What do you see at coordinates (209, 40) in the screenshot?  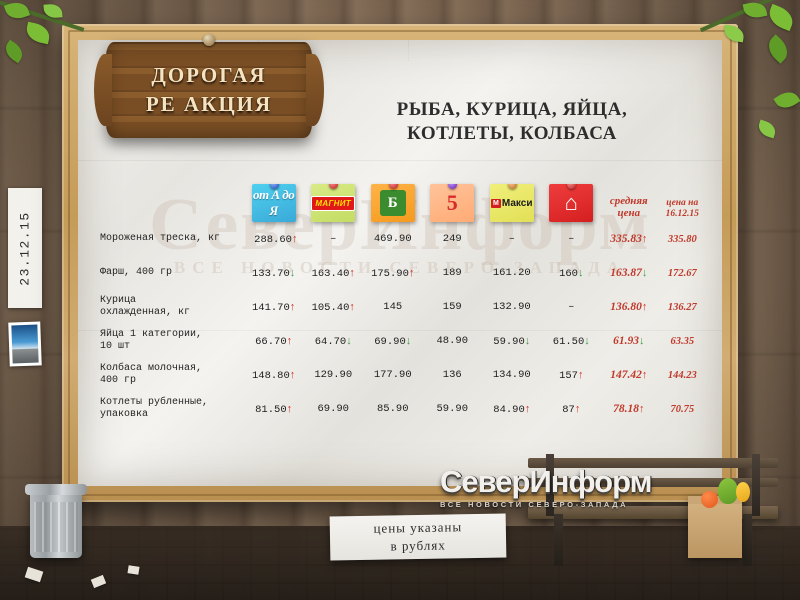 I see `nail-icon` at bounding box center [209, 40].